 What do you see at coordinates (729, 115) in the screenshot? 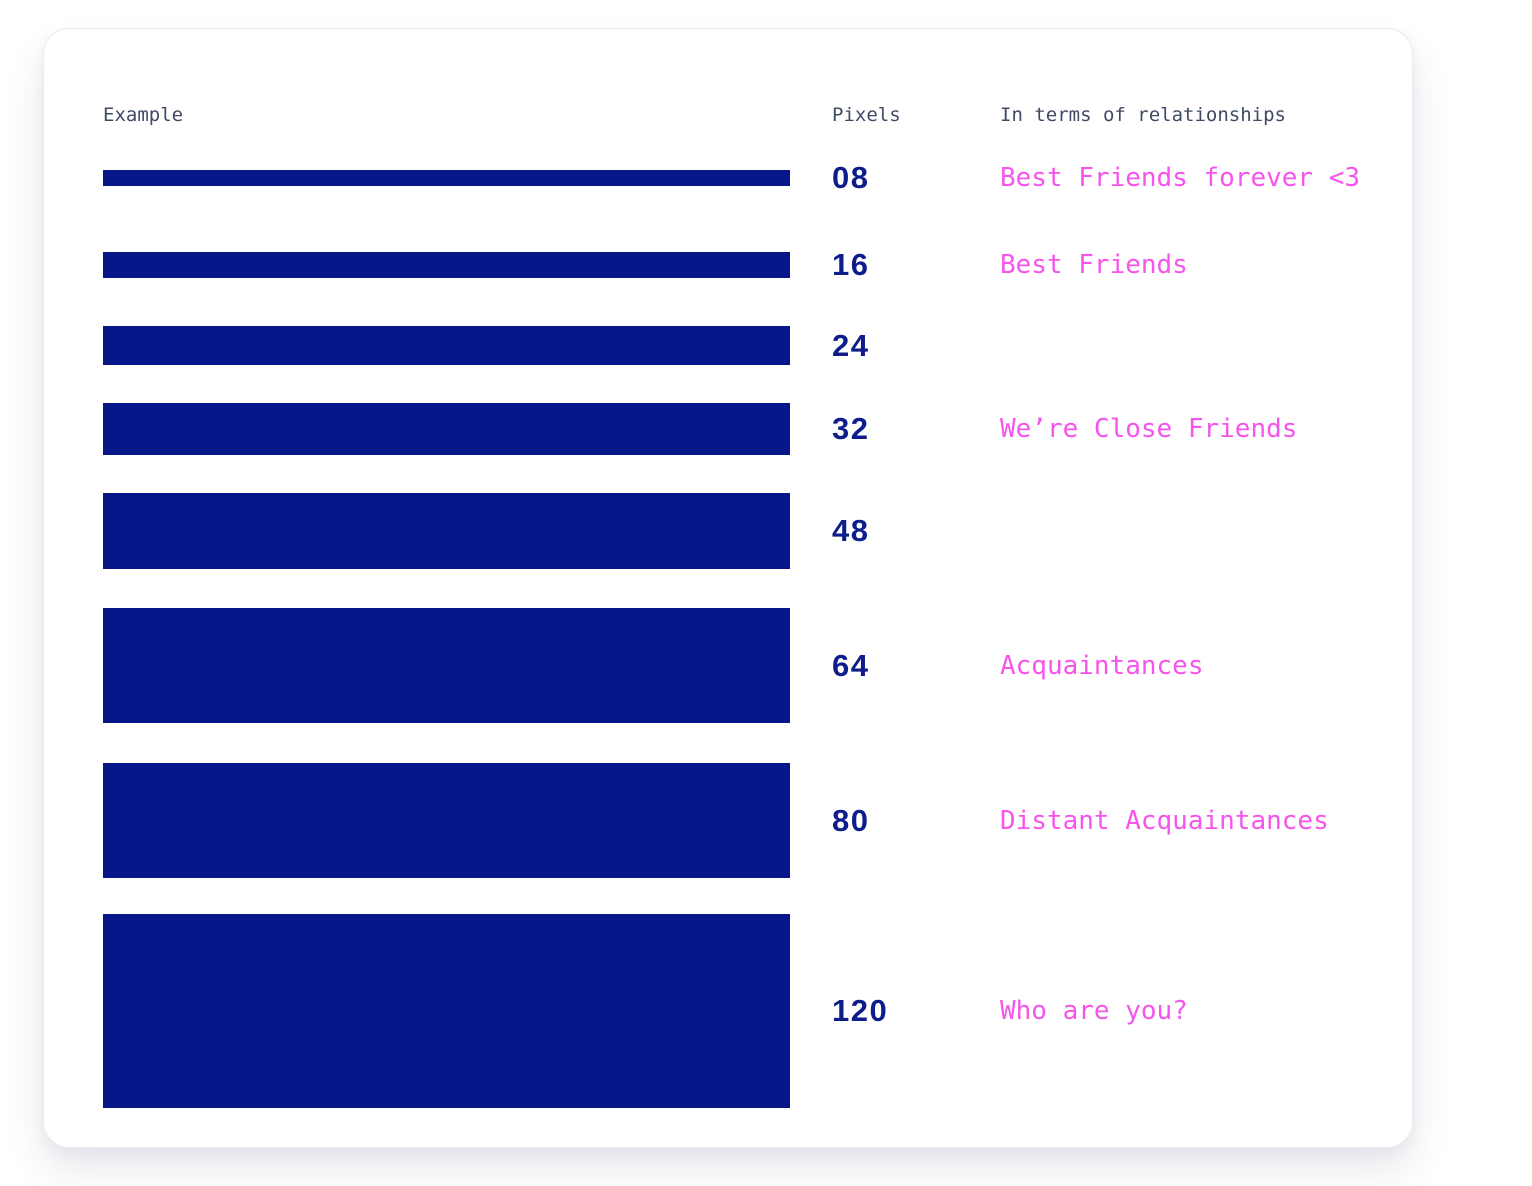
I see `column-headers: Example Pixels In terms of relationships` at bounding box center [729, 115].